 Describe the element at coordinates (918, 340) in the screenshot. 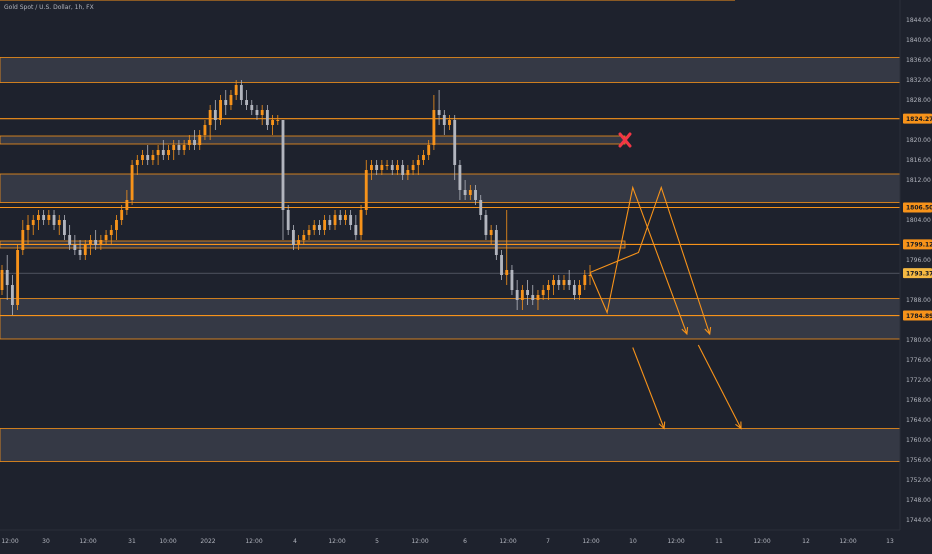

I see `price-tick-label-11: 1780.00` at that location.